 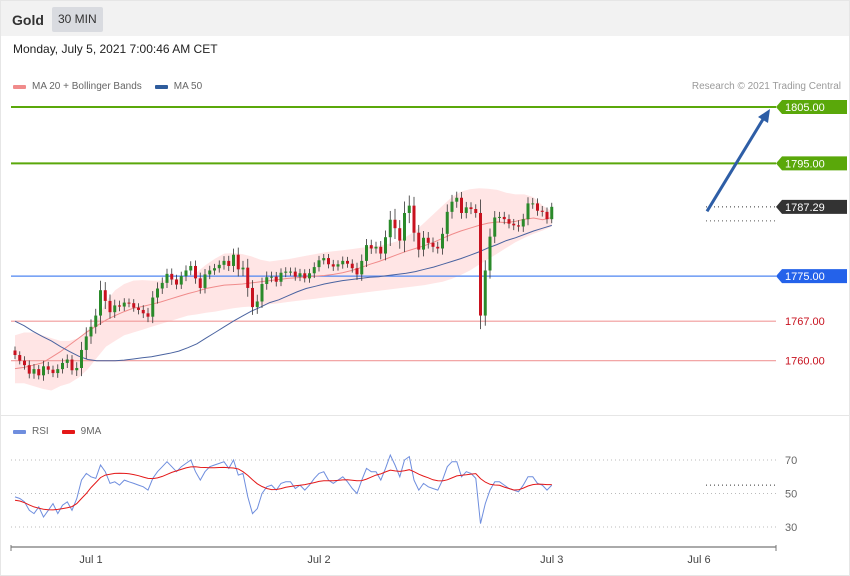 I want to click on rsi-tick-label: 30, so click(x=791, y=528).